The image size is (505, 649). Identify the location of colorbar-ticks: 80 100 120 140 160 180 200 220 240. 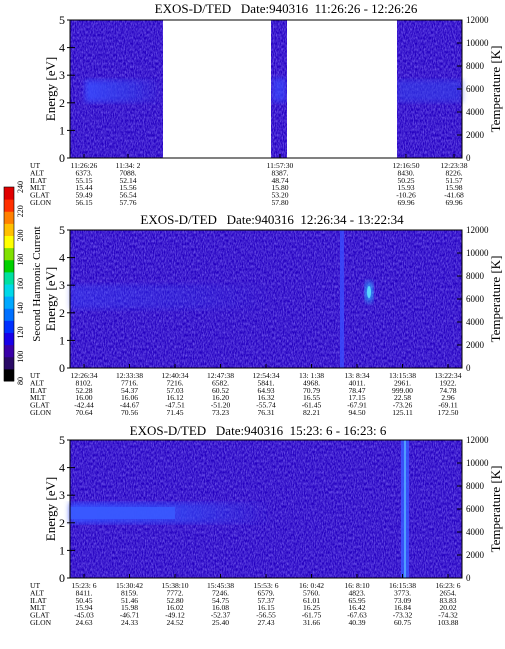
(20, 283).